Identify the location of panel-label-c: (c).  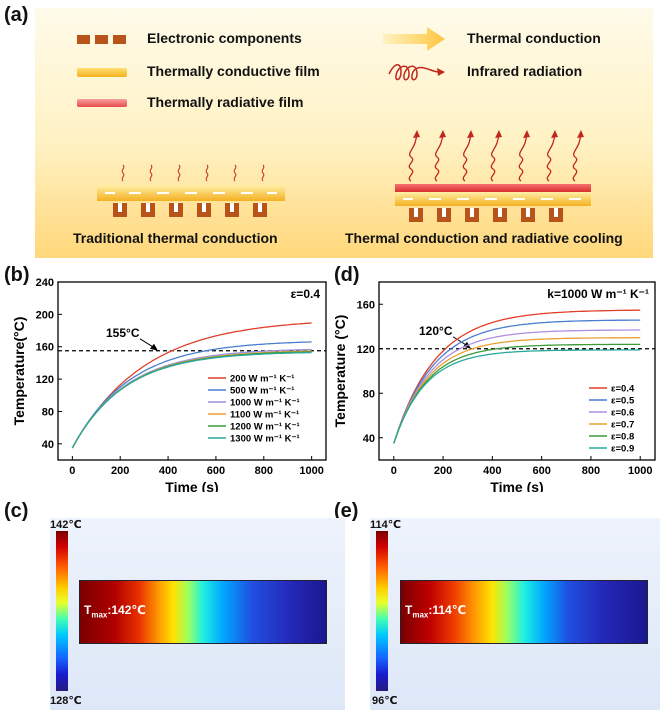
(16, 511).